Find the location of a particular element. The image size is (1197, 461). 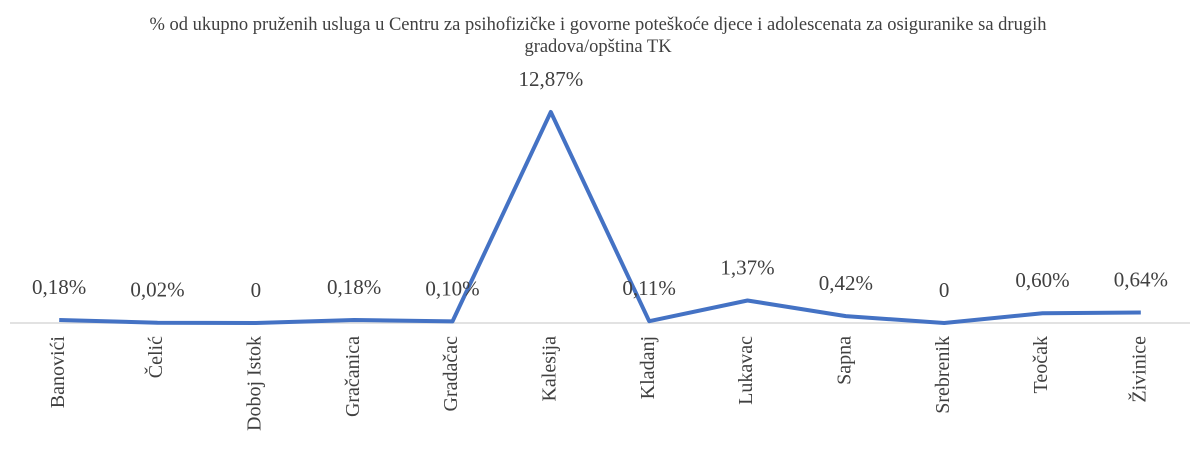

data-label: 1,37% is located at coordinates (747, 268).